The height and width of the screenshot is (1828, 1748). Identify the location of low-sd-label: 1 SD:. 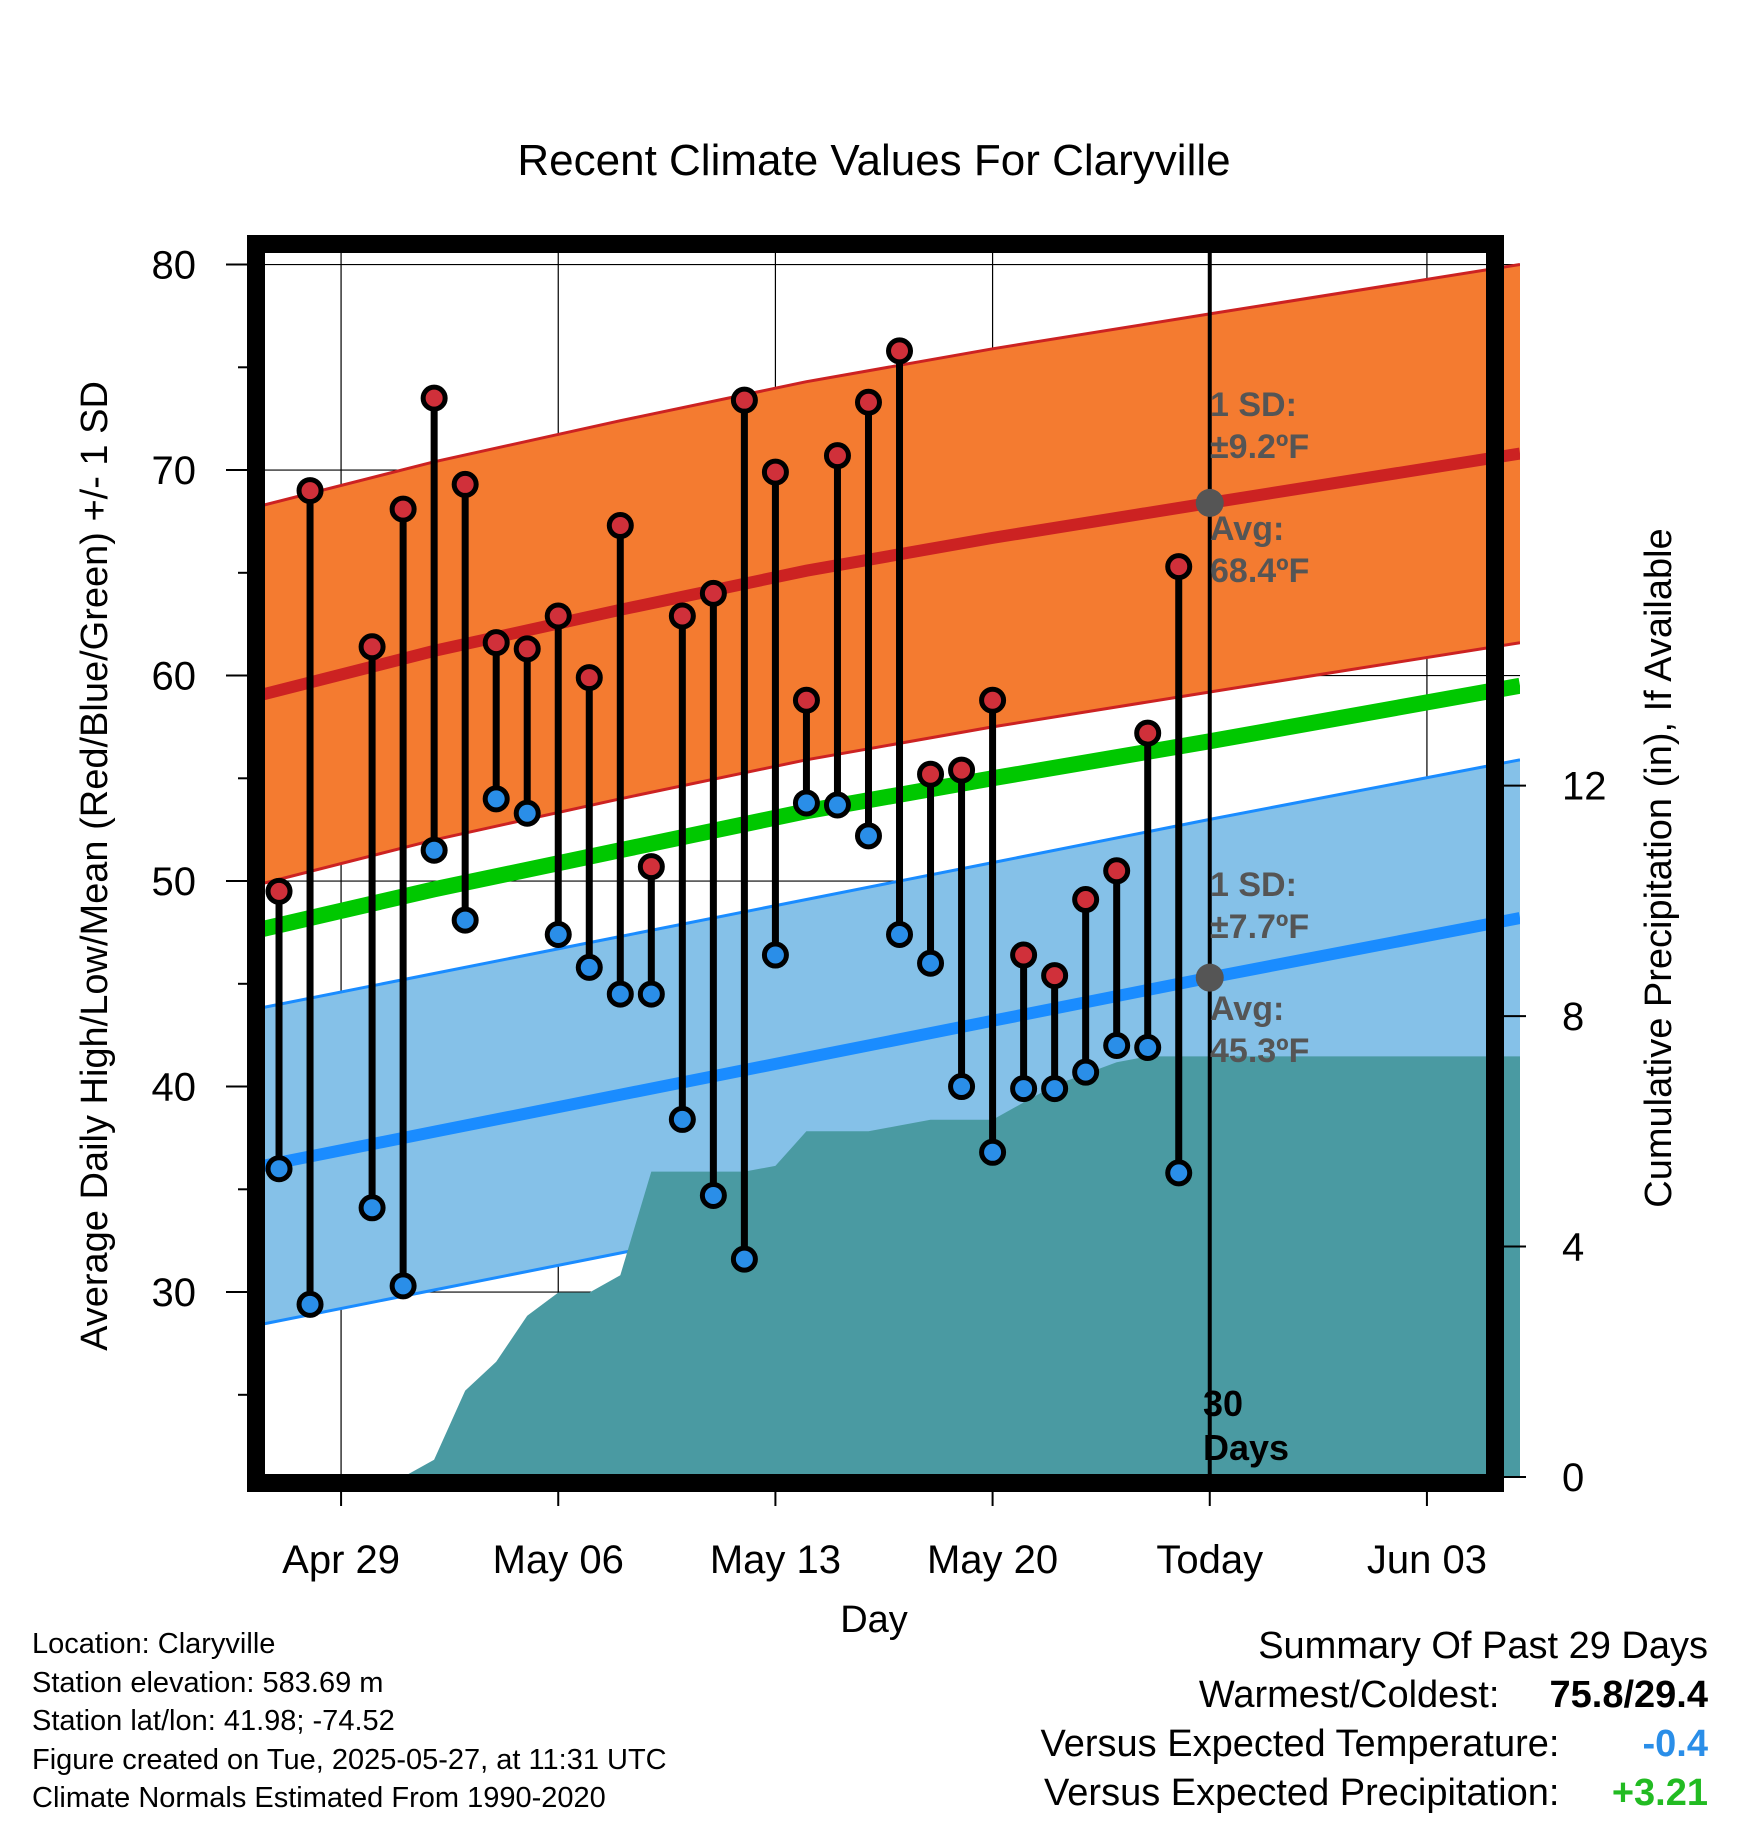
(1253, 885).